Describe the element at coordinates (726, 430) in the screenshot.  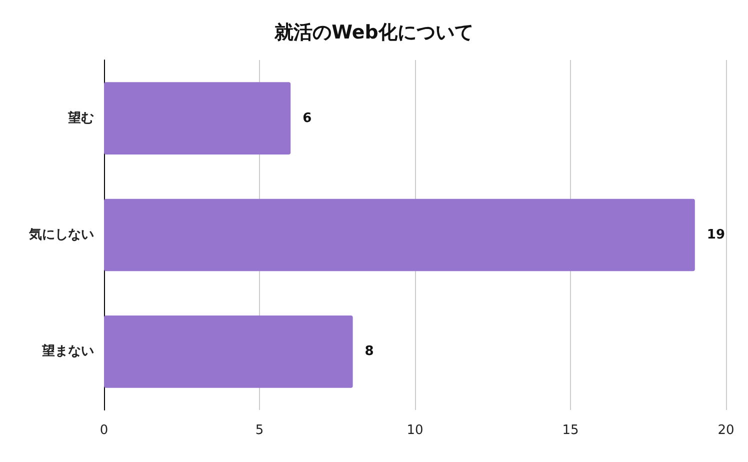
I see `x-tick-label: 20` at that location.